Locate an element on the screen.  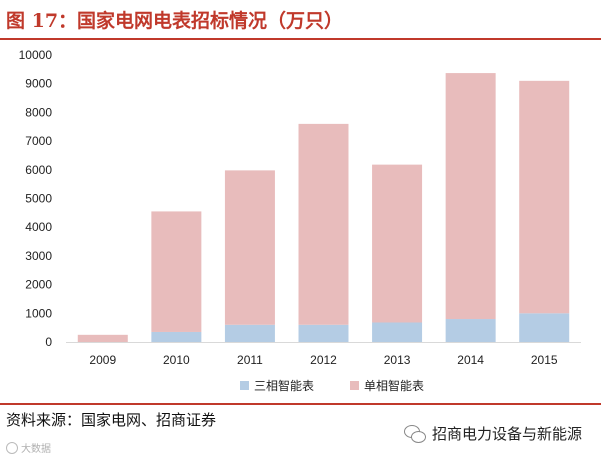
y-tick-label: 5000 is located at coordinates (38, 199).